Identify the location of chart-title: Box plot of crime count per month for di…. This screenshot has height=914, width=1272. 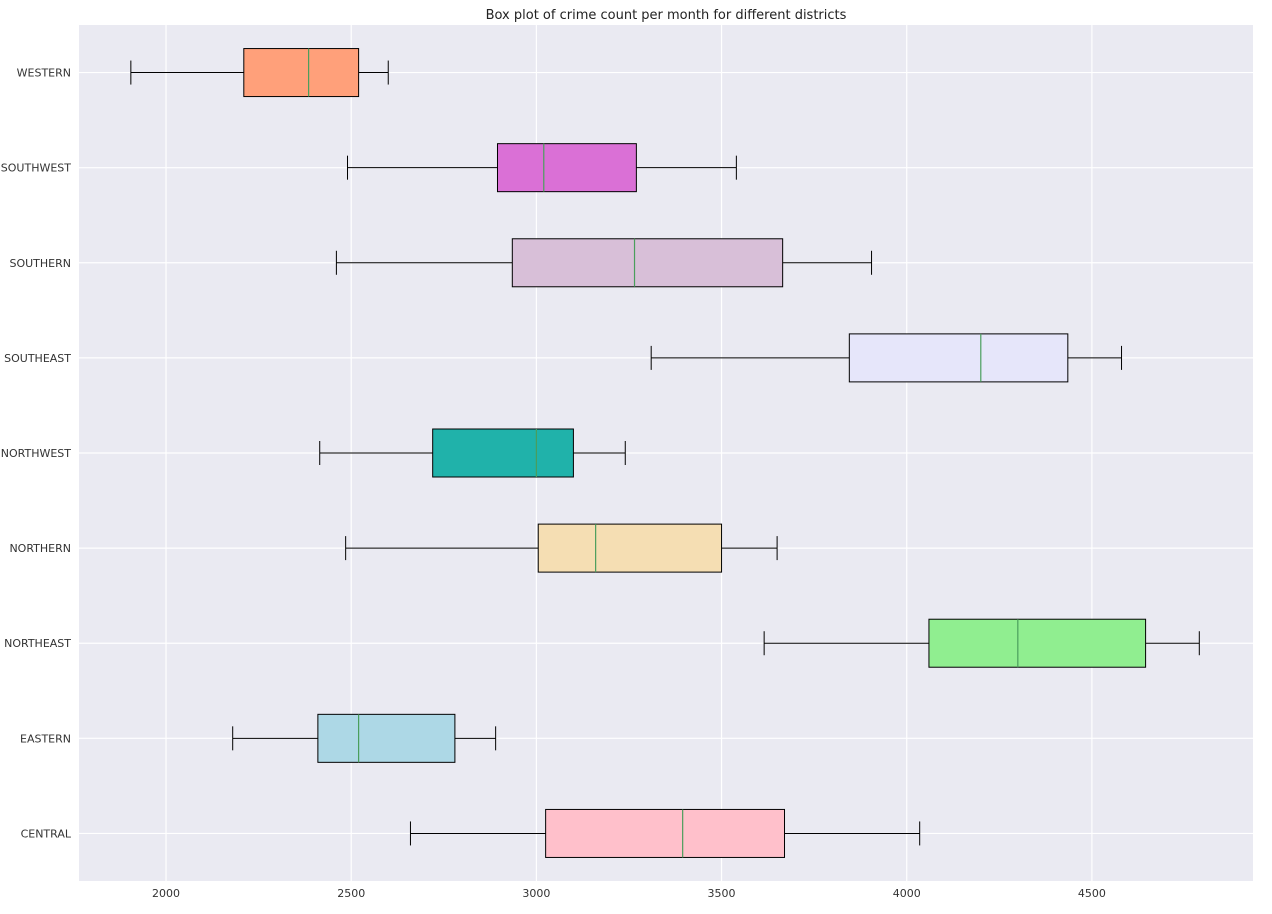
(666, 15).